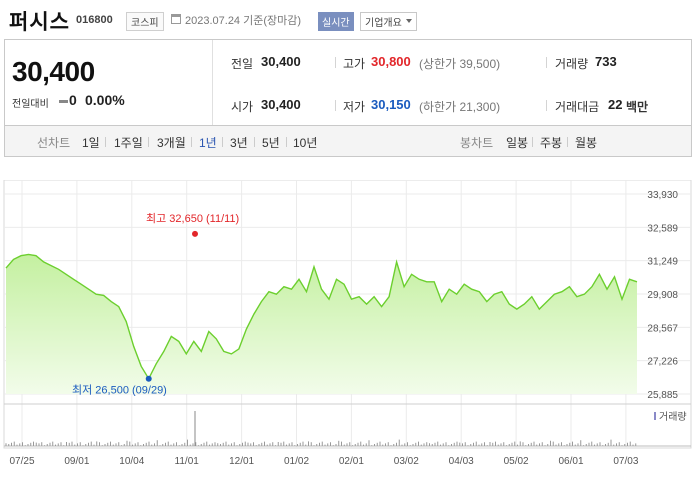  Describe the element at coordinates (281, 61) in the screenshot. I see `prev-close-value: 30,400` at that location.